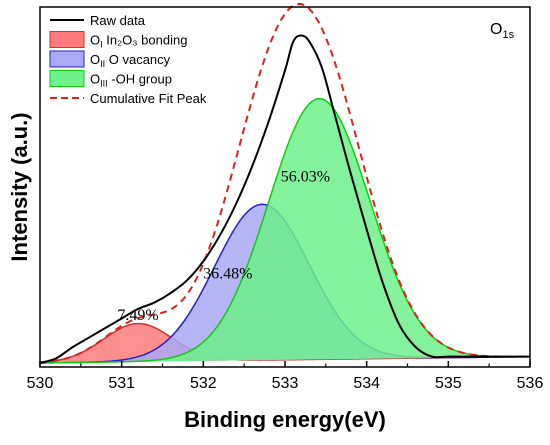 The height and width of the screenshot is (445, 550). I want to click on x-tick-label-534: 534, so click(366, 383).